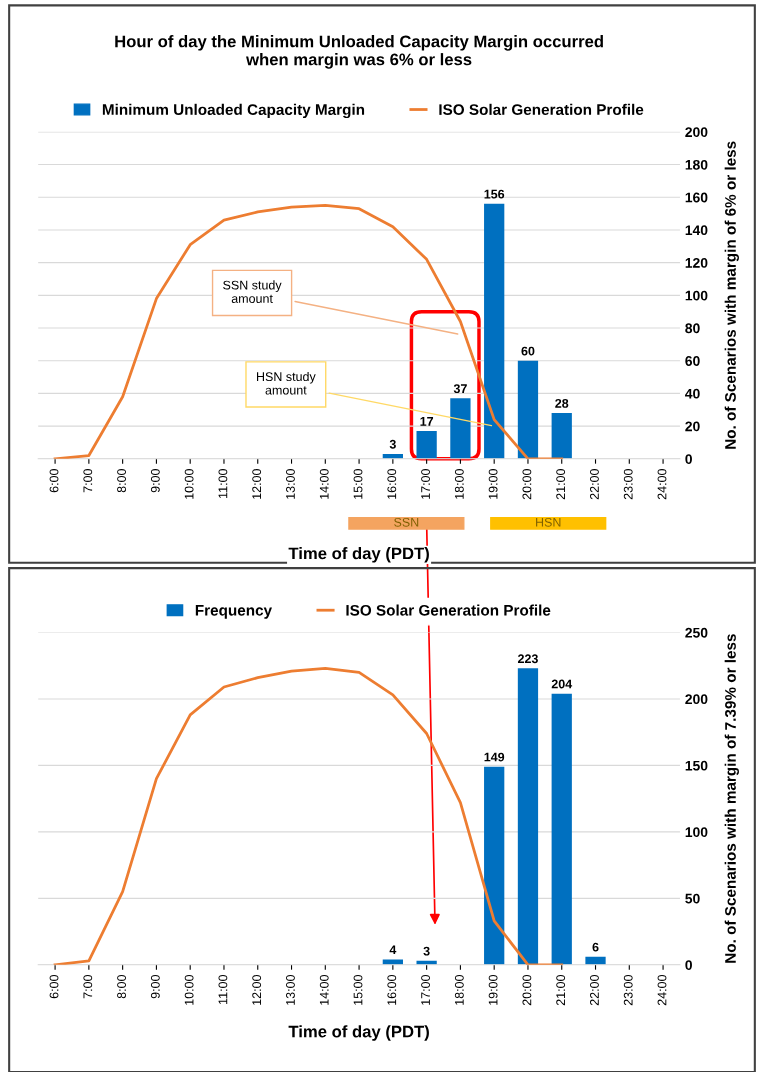  What do you see at coordinates (692, 393) in the screenshot?
I see `y-tick-label: 40` at bounding box center [692, 393].